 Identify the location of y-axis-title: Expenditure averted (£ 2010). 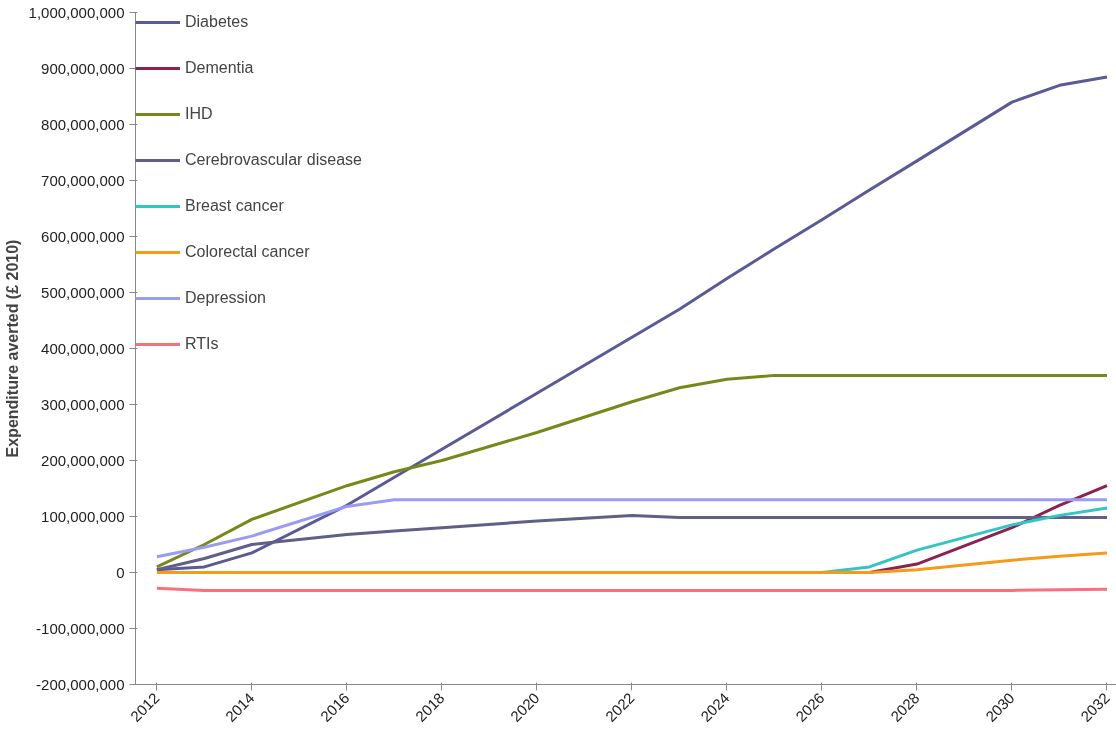
(12, 348).